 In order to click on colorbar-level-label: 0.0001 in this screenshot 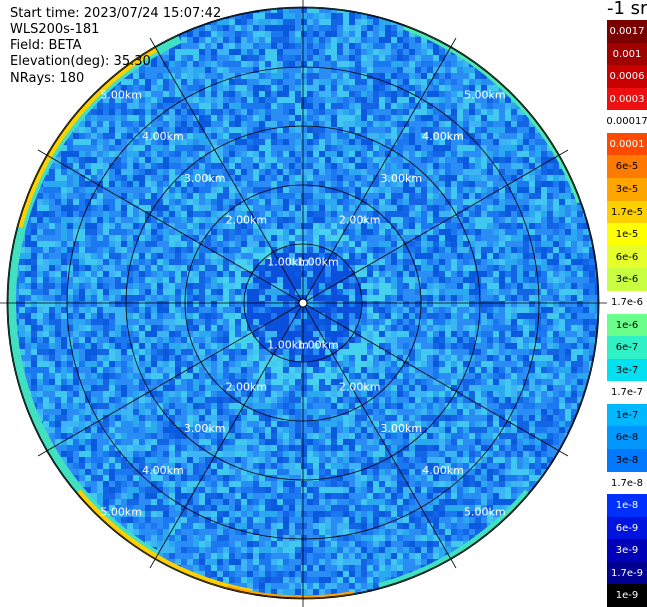, I will do `click(627, 144)`.